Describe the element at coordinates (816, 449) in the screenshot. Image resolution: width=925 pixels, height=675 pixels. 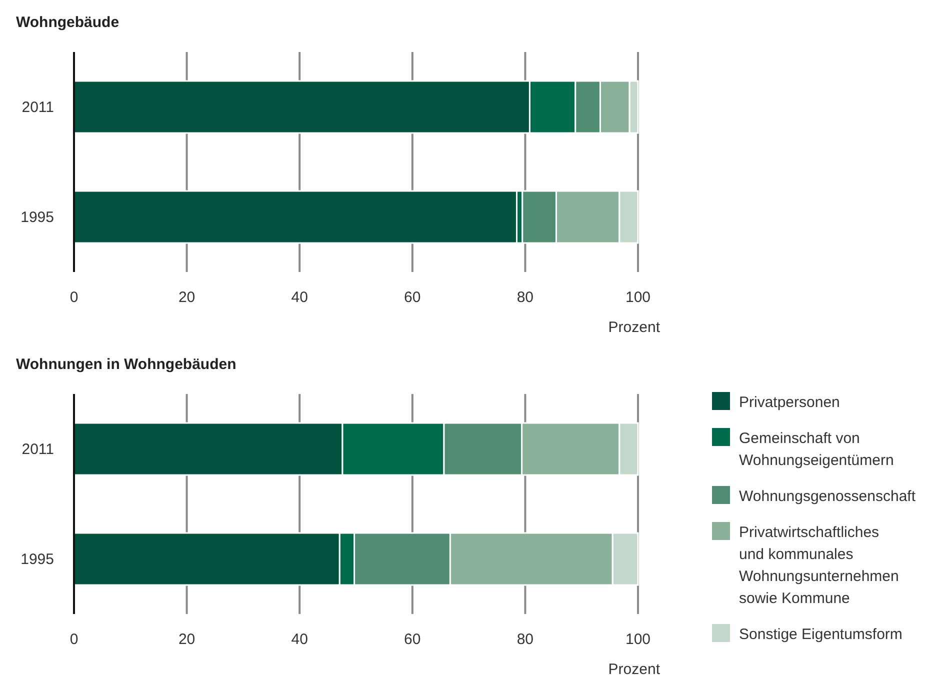
I see `legend-label: Gemeinschaft von Wohnungseigentümern` at that location.